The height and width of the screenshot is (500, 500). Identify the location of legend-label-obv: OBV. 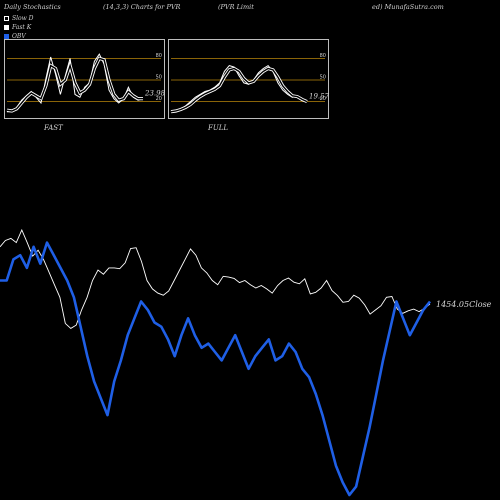
(19, 36).